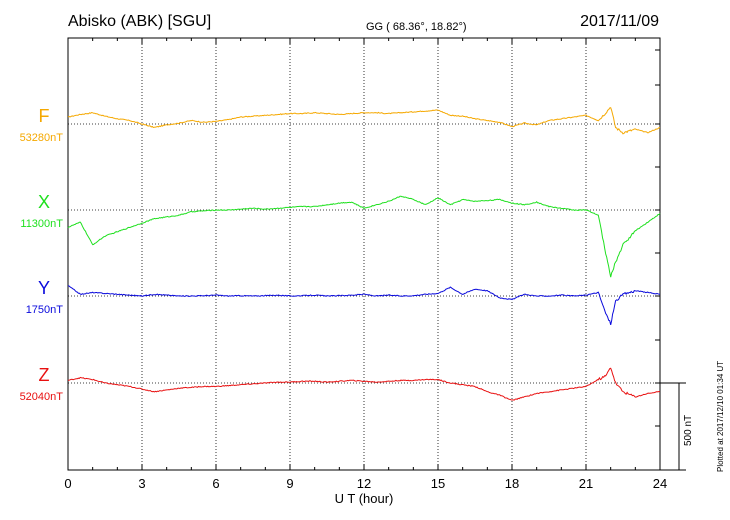 The image size is (730, 520). What do you see at coordinates (677, 426) in the screenshot?
I see `scale-bar: 500 nT` at bounding box center [677, 426].